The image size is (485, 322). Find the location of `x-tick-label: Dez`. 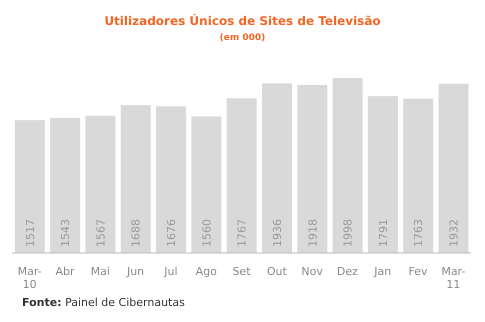

x-tick-label: Dez is located at coordinates (347, 271).